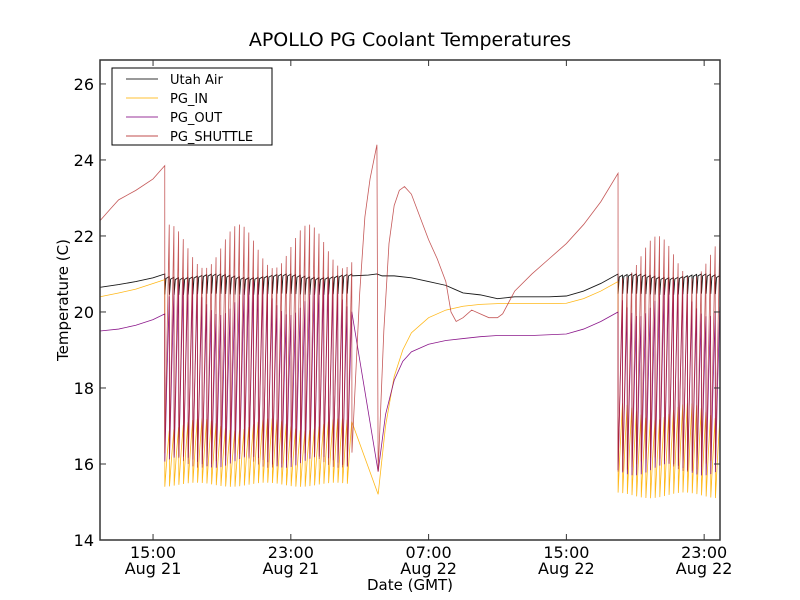  I want to click on y-tick-label: 18, so click(84, 388).